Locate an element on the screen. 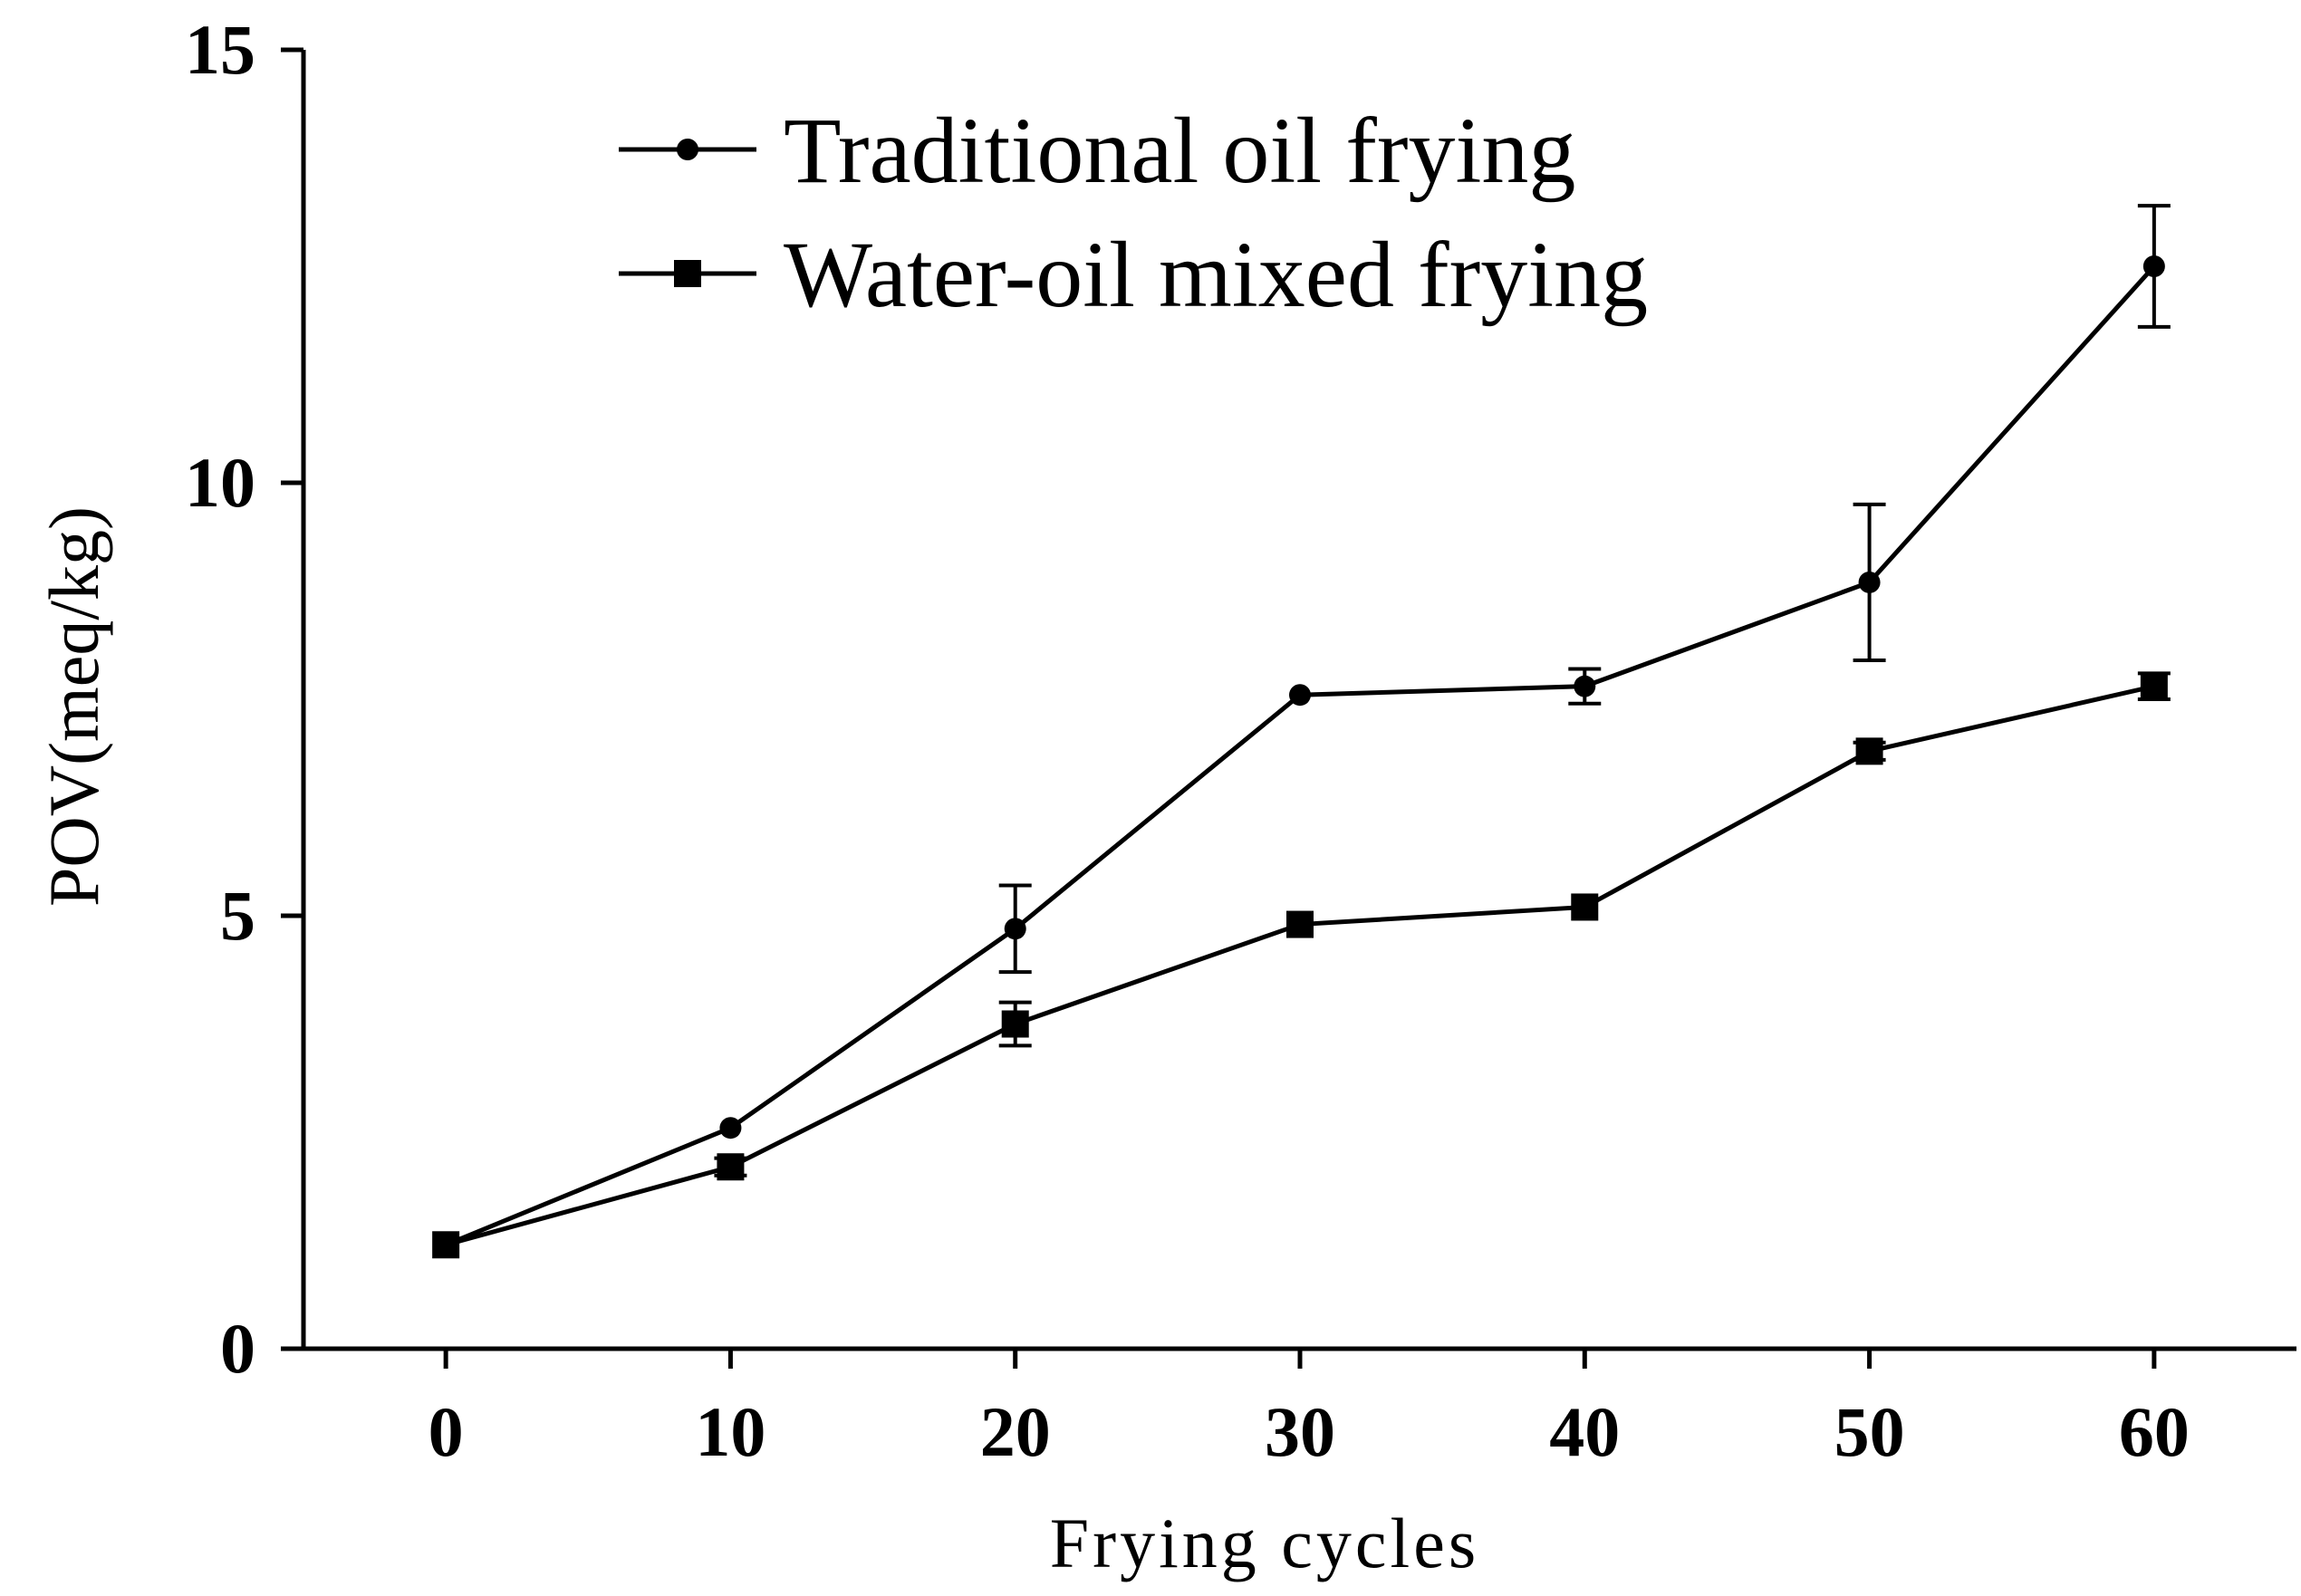 The height and width of the screenshot is (1596, 2301). x-tick-label: 60 is located at coordinates (2154, 1431).